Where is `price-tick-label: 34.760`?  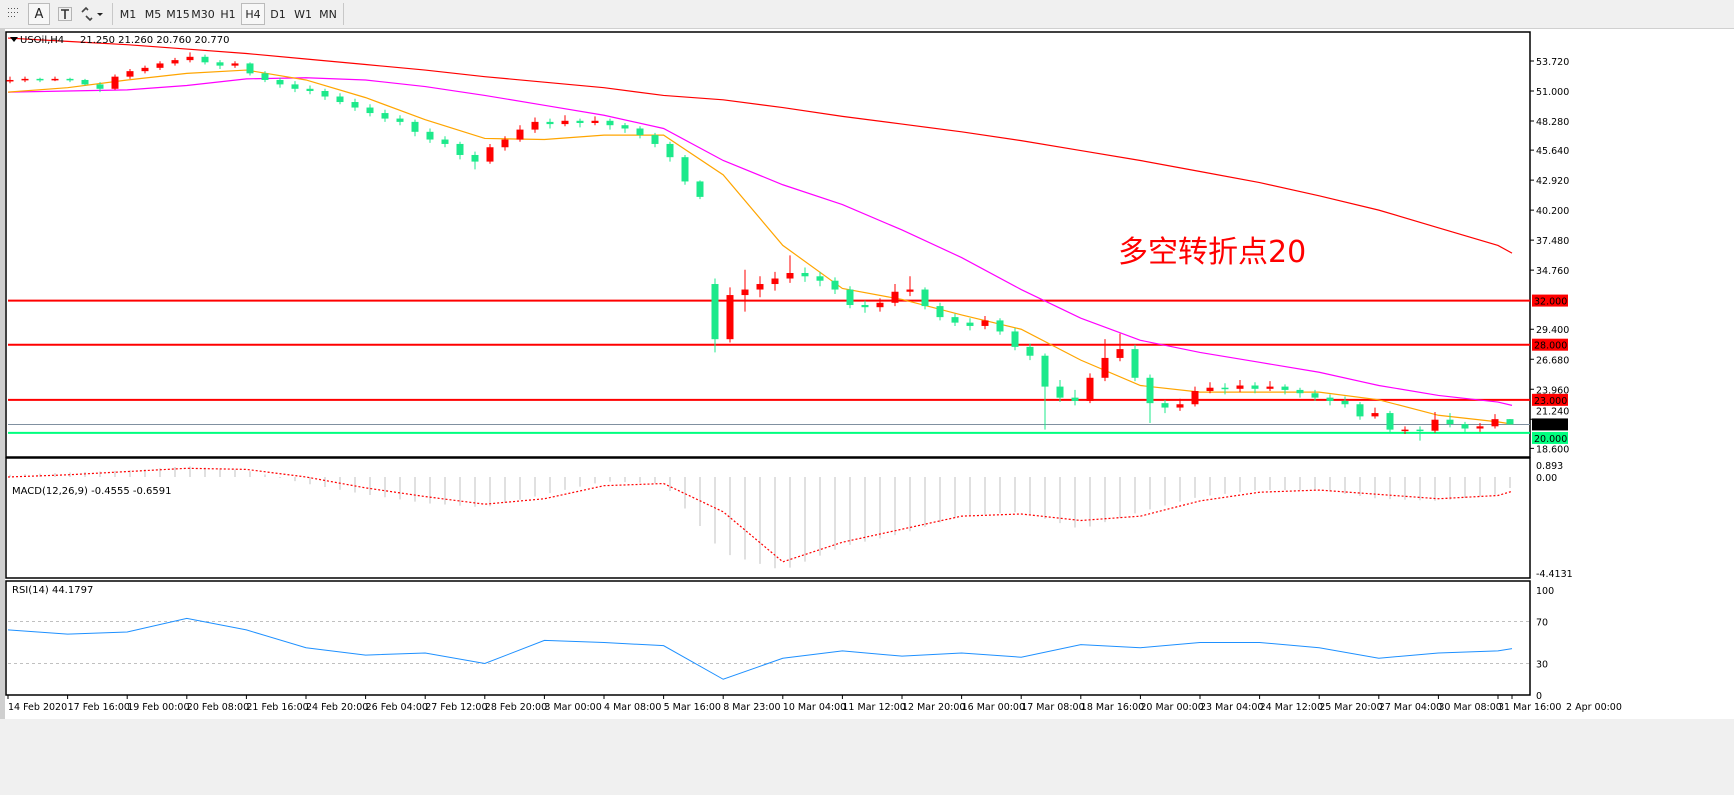
price-tick-label: 34.760 is located at coordinates (1552, 271).